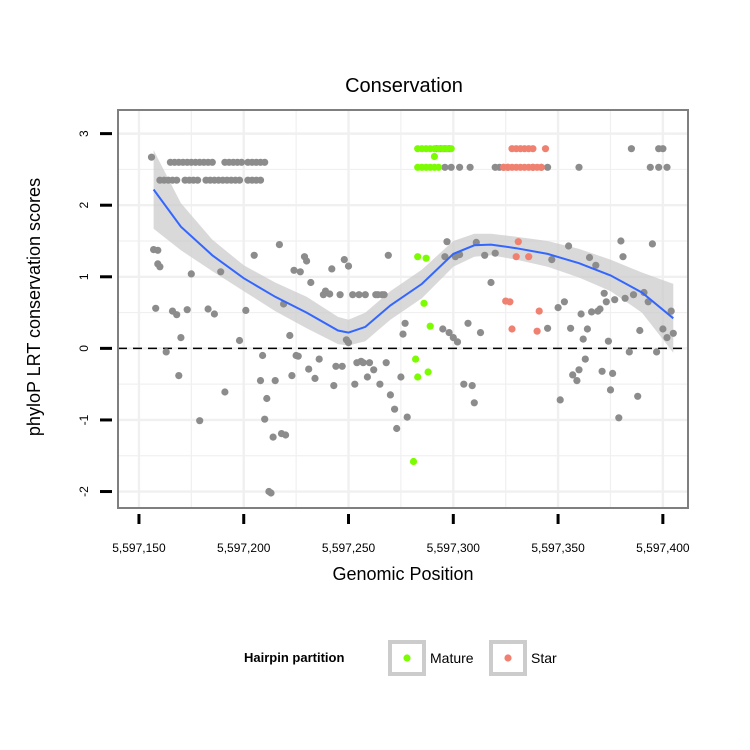  I want to click on x-tick-label: 5,597,400, so click(663, 548).